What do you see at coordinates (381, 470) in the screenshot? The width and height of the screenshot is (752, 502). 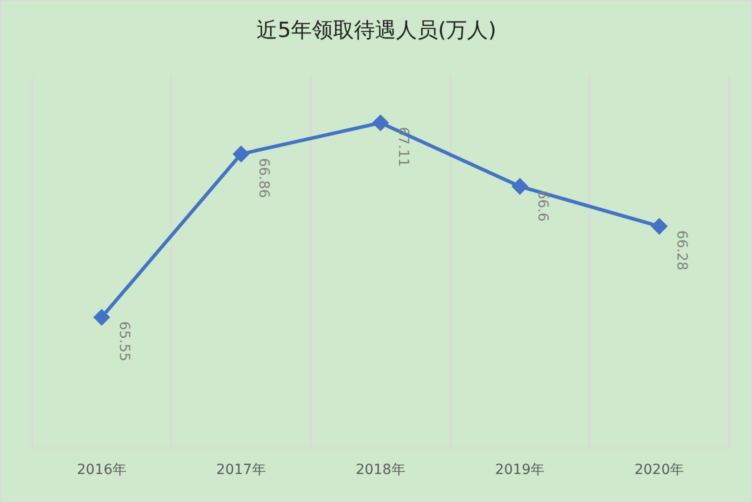 I see `x-tick-label: 2018年` at bounding box center [381, 470].